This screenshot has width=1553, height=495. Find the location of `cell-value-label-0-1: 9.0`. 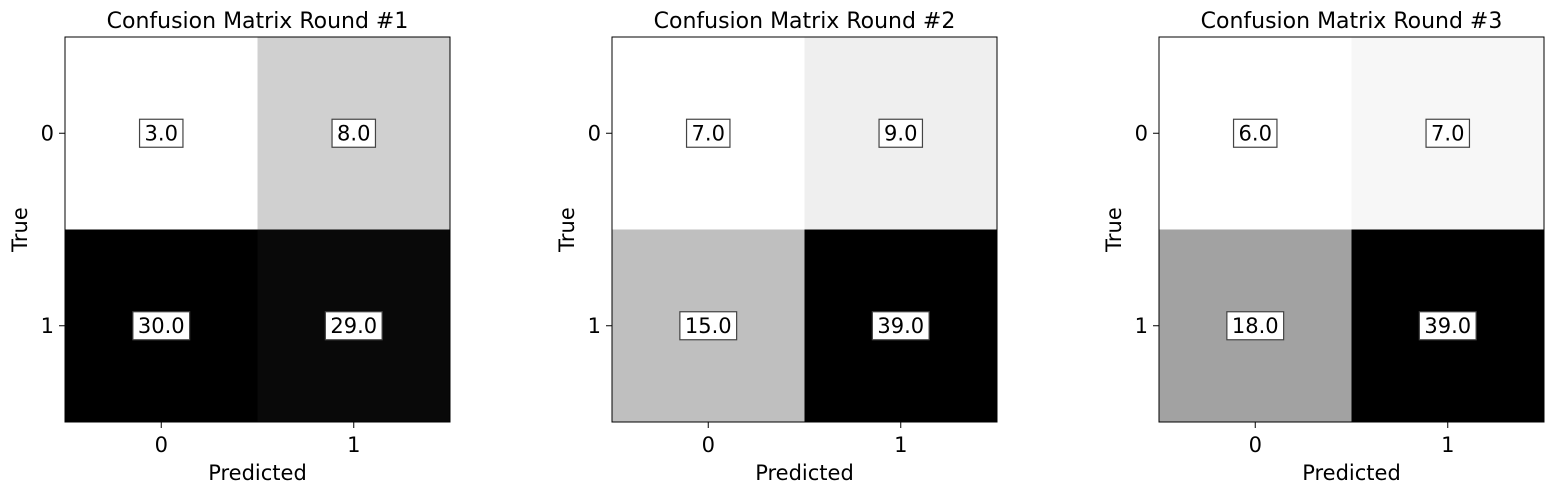

cell-value-label-0-1: 9.0 is located at coordinates (900, 133).